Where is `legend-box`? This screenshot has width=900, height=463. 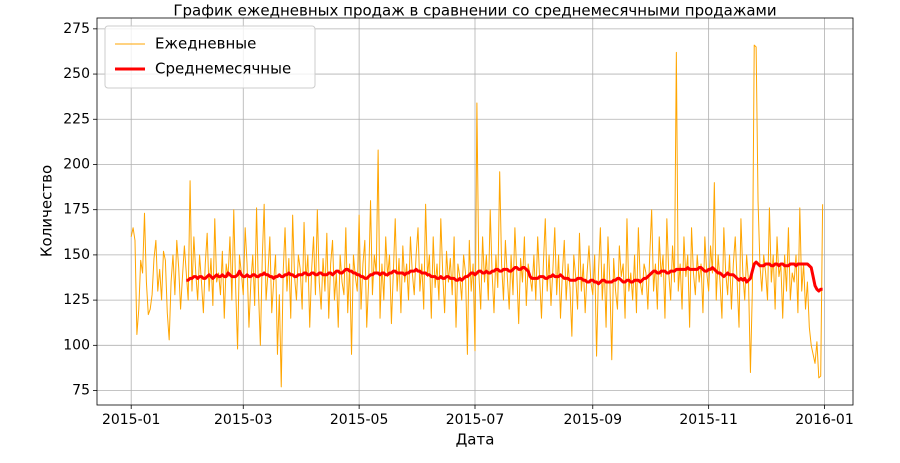
legend-box is located at coordinates (210, 57).